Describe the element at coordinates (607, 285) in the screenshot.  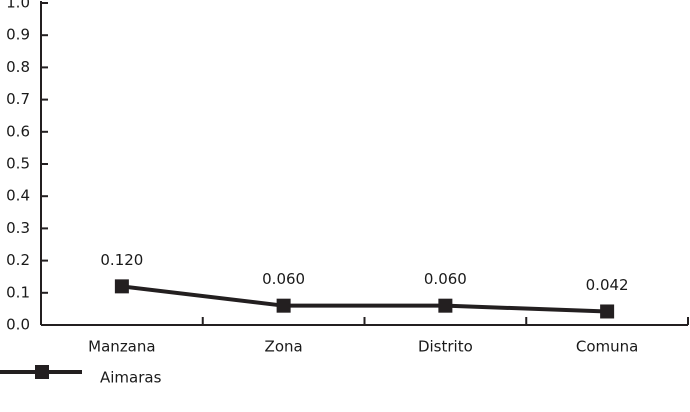
I see `data-label: 0.042` at that location.